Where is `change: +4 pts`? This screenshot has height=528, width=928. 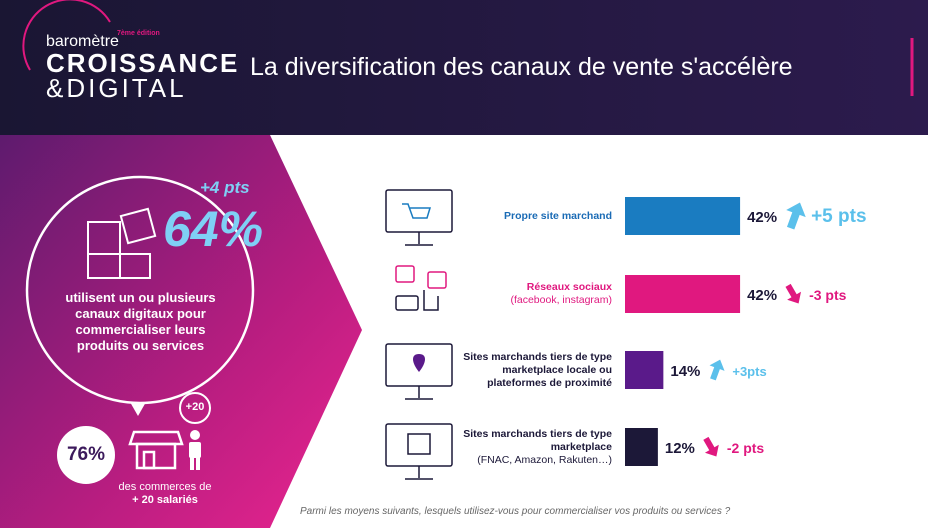 change: +4 pts is located at coordinates (225, 187).